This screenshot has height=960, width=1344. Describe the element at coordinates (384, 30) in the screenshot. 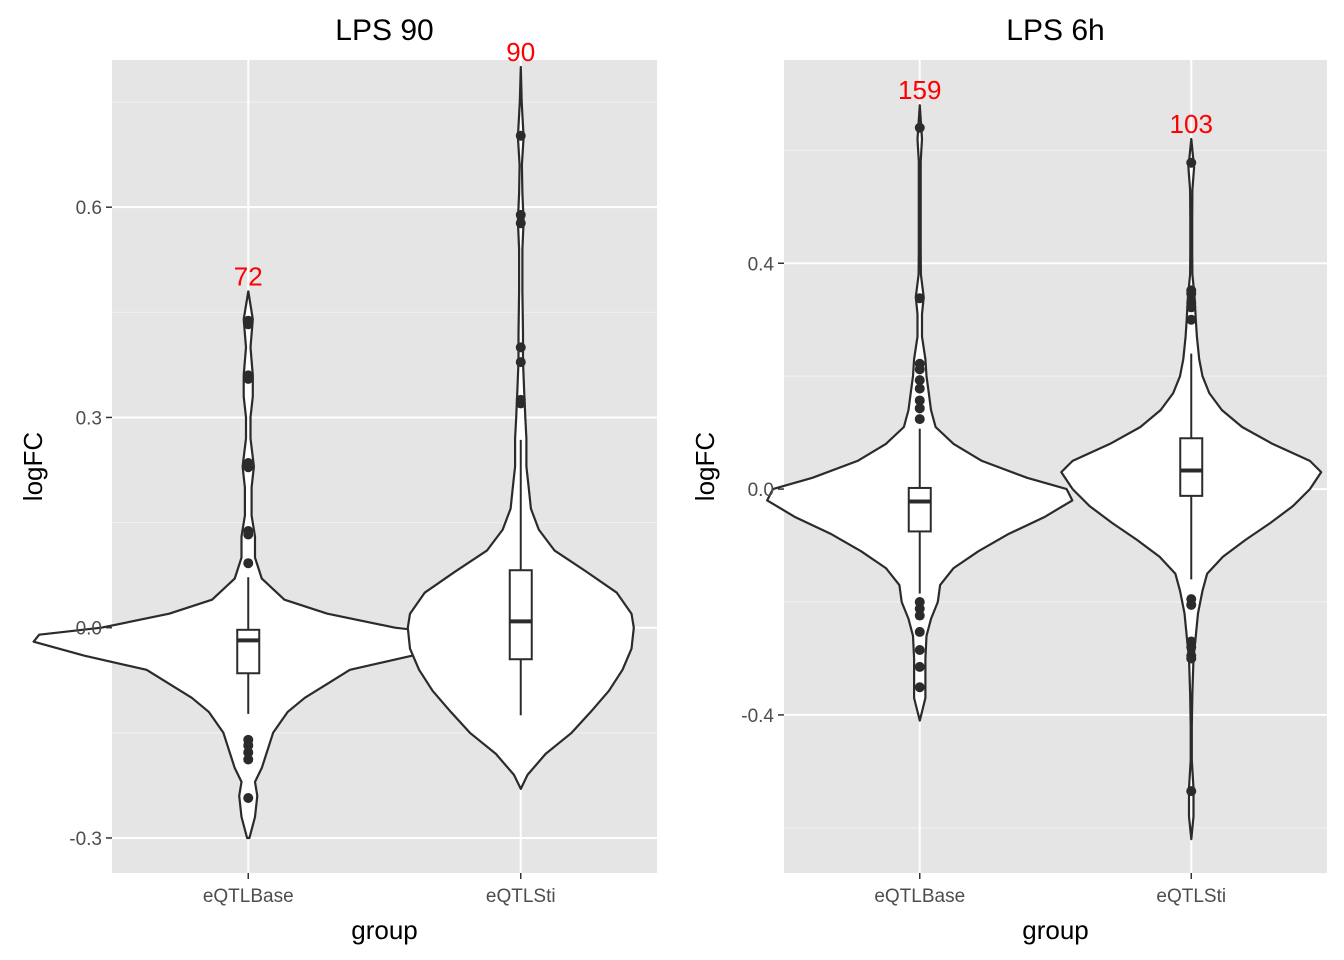

I see `panel-title: LPS 90` at that location.